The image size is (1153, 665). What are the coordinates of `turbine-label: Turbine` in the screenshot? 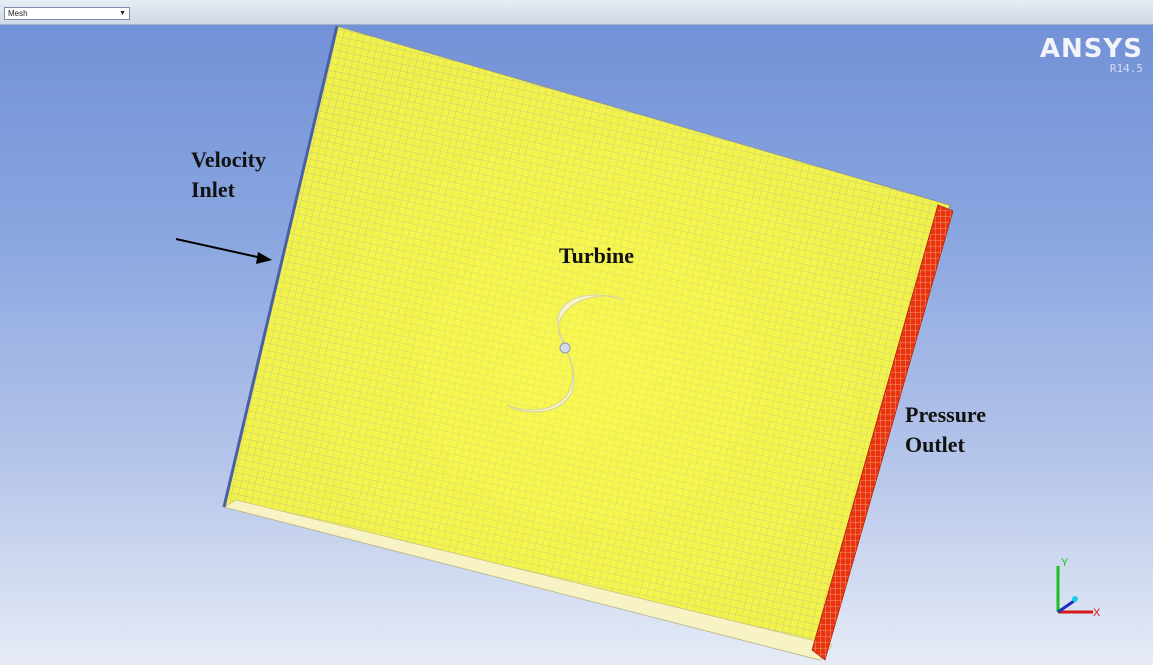 It's located at (597, 255).